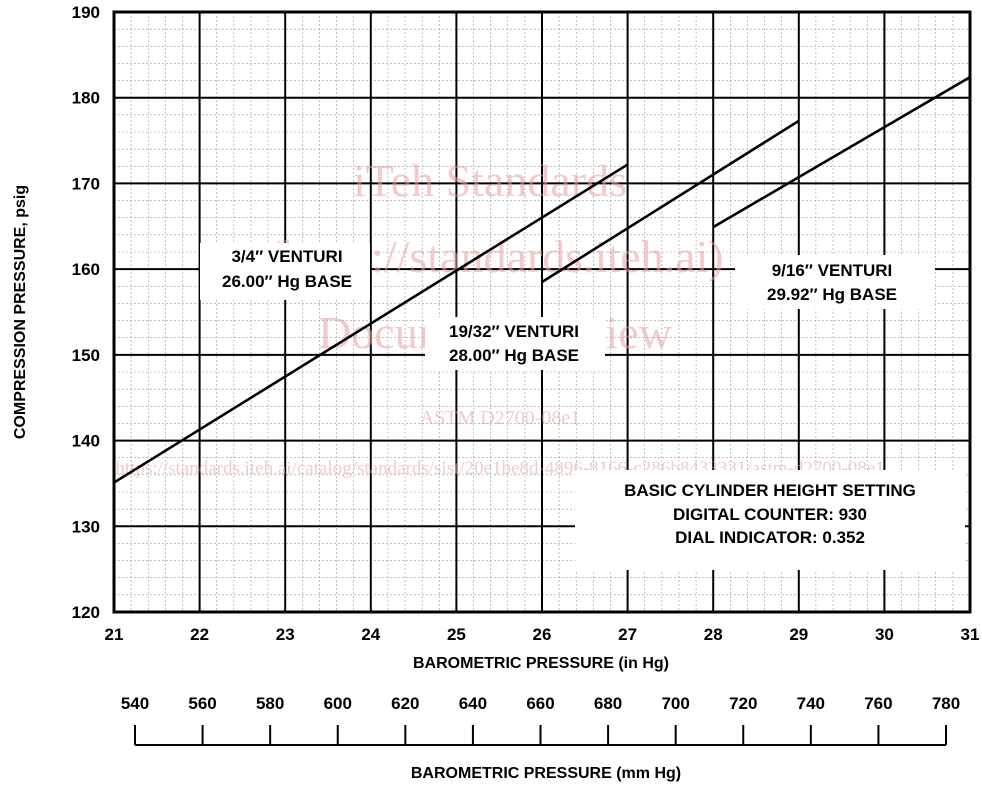  I want to click on x-tick-label: 24, so click(370, 634).